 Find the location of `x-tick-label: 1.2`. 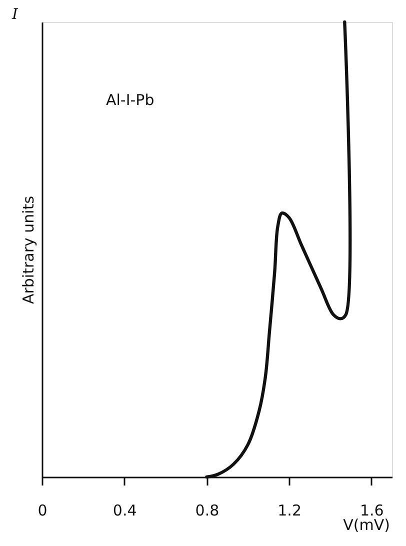

x-tick-label: 1.2 is located at coordinates (290, 511).